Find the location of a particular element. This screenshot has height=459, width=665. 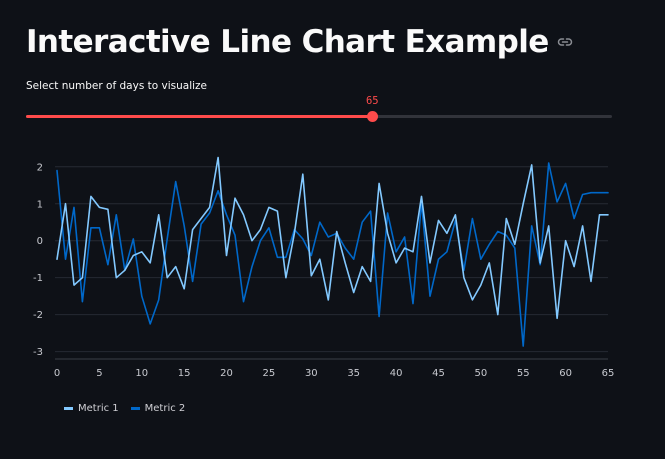

y-tick-label: -2 is located at coordinates (38, 315).